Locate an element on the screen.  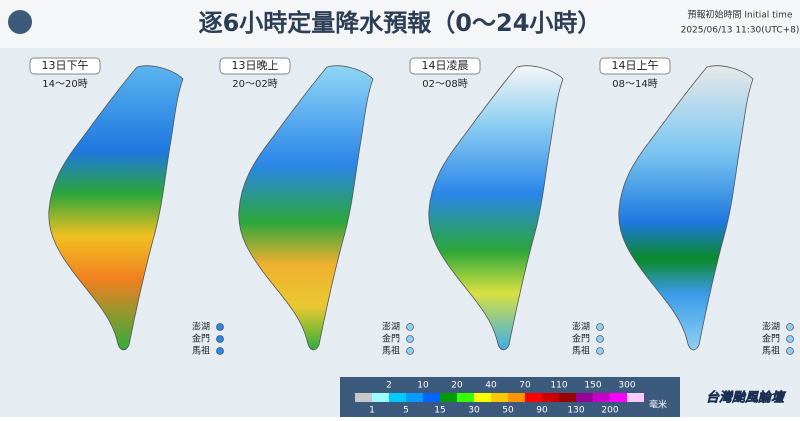
init-time: 2025/06/13 11:30(UTC+8) is located at coordinates (740, 31).